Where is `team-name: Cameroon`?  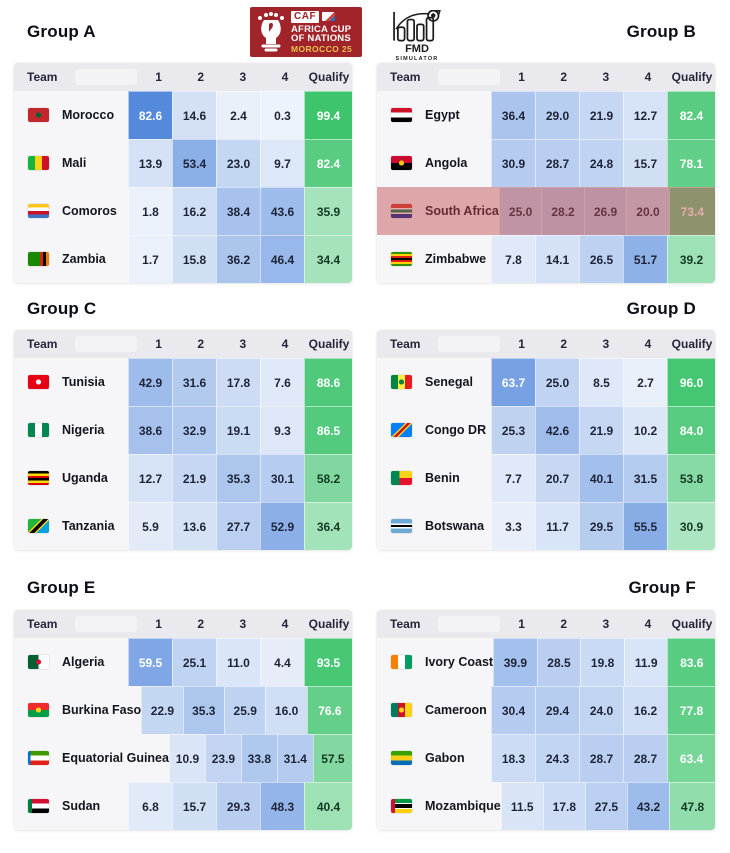
team-name: Cameroon is located at coordinates (456, 710).